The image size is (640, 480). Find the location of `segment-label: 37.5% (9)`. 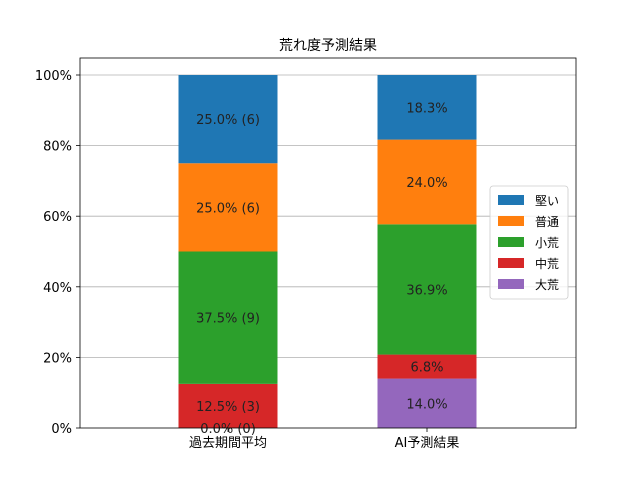

segment-label: 37.5% (9) is located at coordinates (228, 319).